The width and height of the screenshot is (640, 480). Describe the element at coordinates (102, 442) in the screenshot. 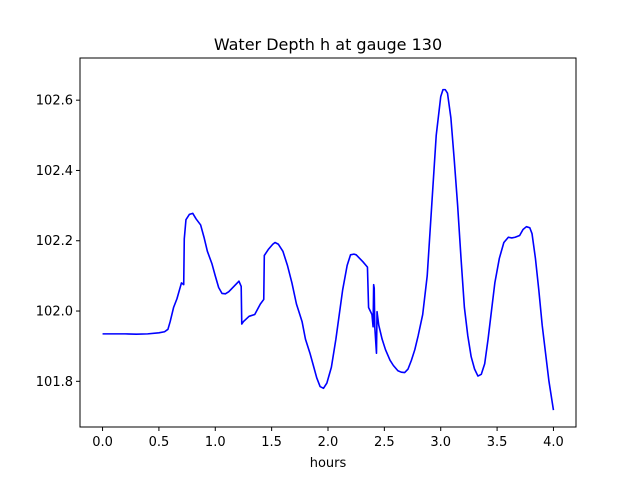

I see `x-tick-label: 0.0` at that location.